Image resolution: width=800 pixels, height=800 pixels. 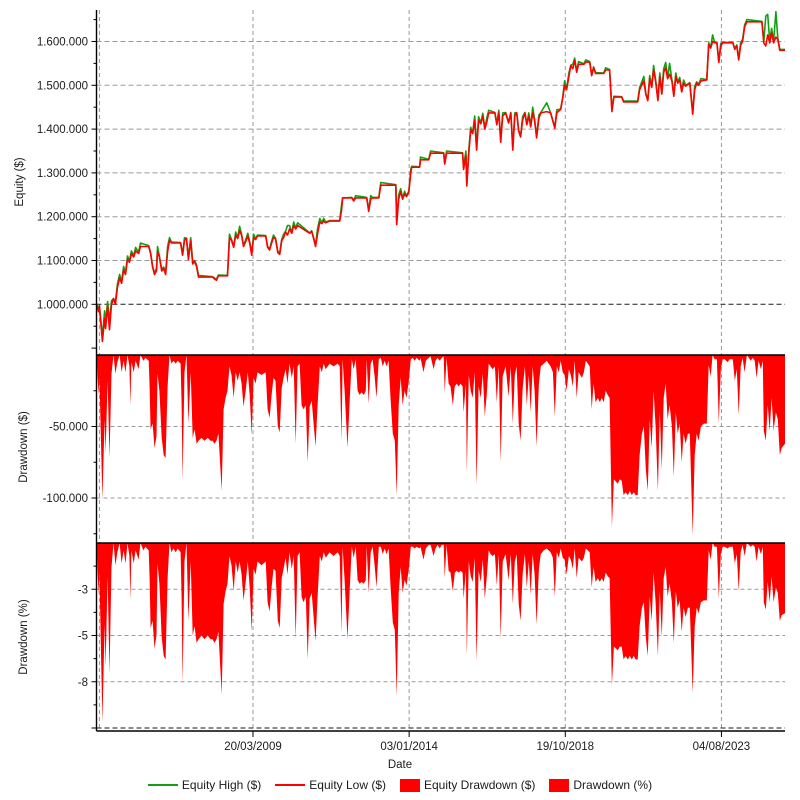 What do you see at coordinates (400, 765) in the screenshot?
I see `date-axis-title: Date` at bounding box center [400, 765].